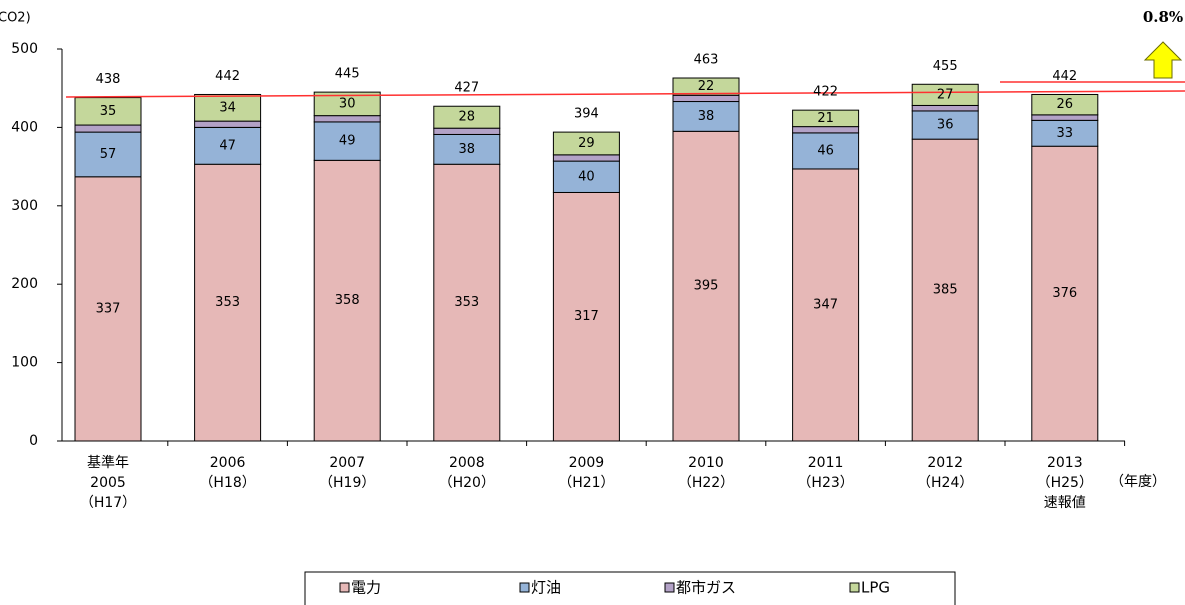 Image resolution: width=1185 pixels, height=605 pixels. What do you see at coordinates (630, 588) in the screenshot?
I see `legend` at bounding box center [630, 588].